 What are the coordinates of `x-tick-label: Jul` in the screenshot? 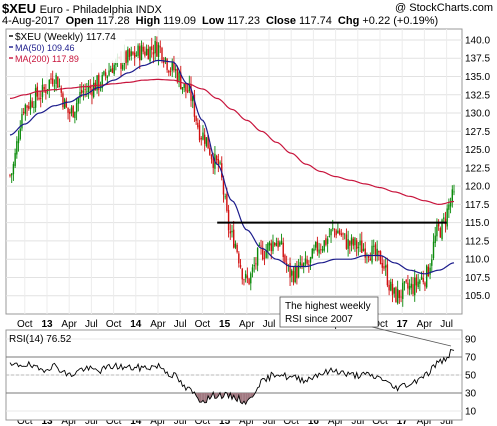 It's located at (180, 324).